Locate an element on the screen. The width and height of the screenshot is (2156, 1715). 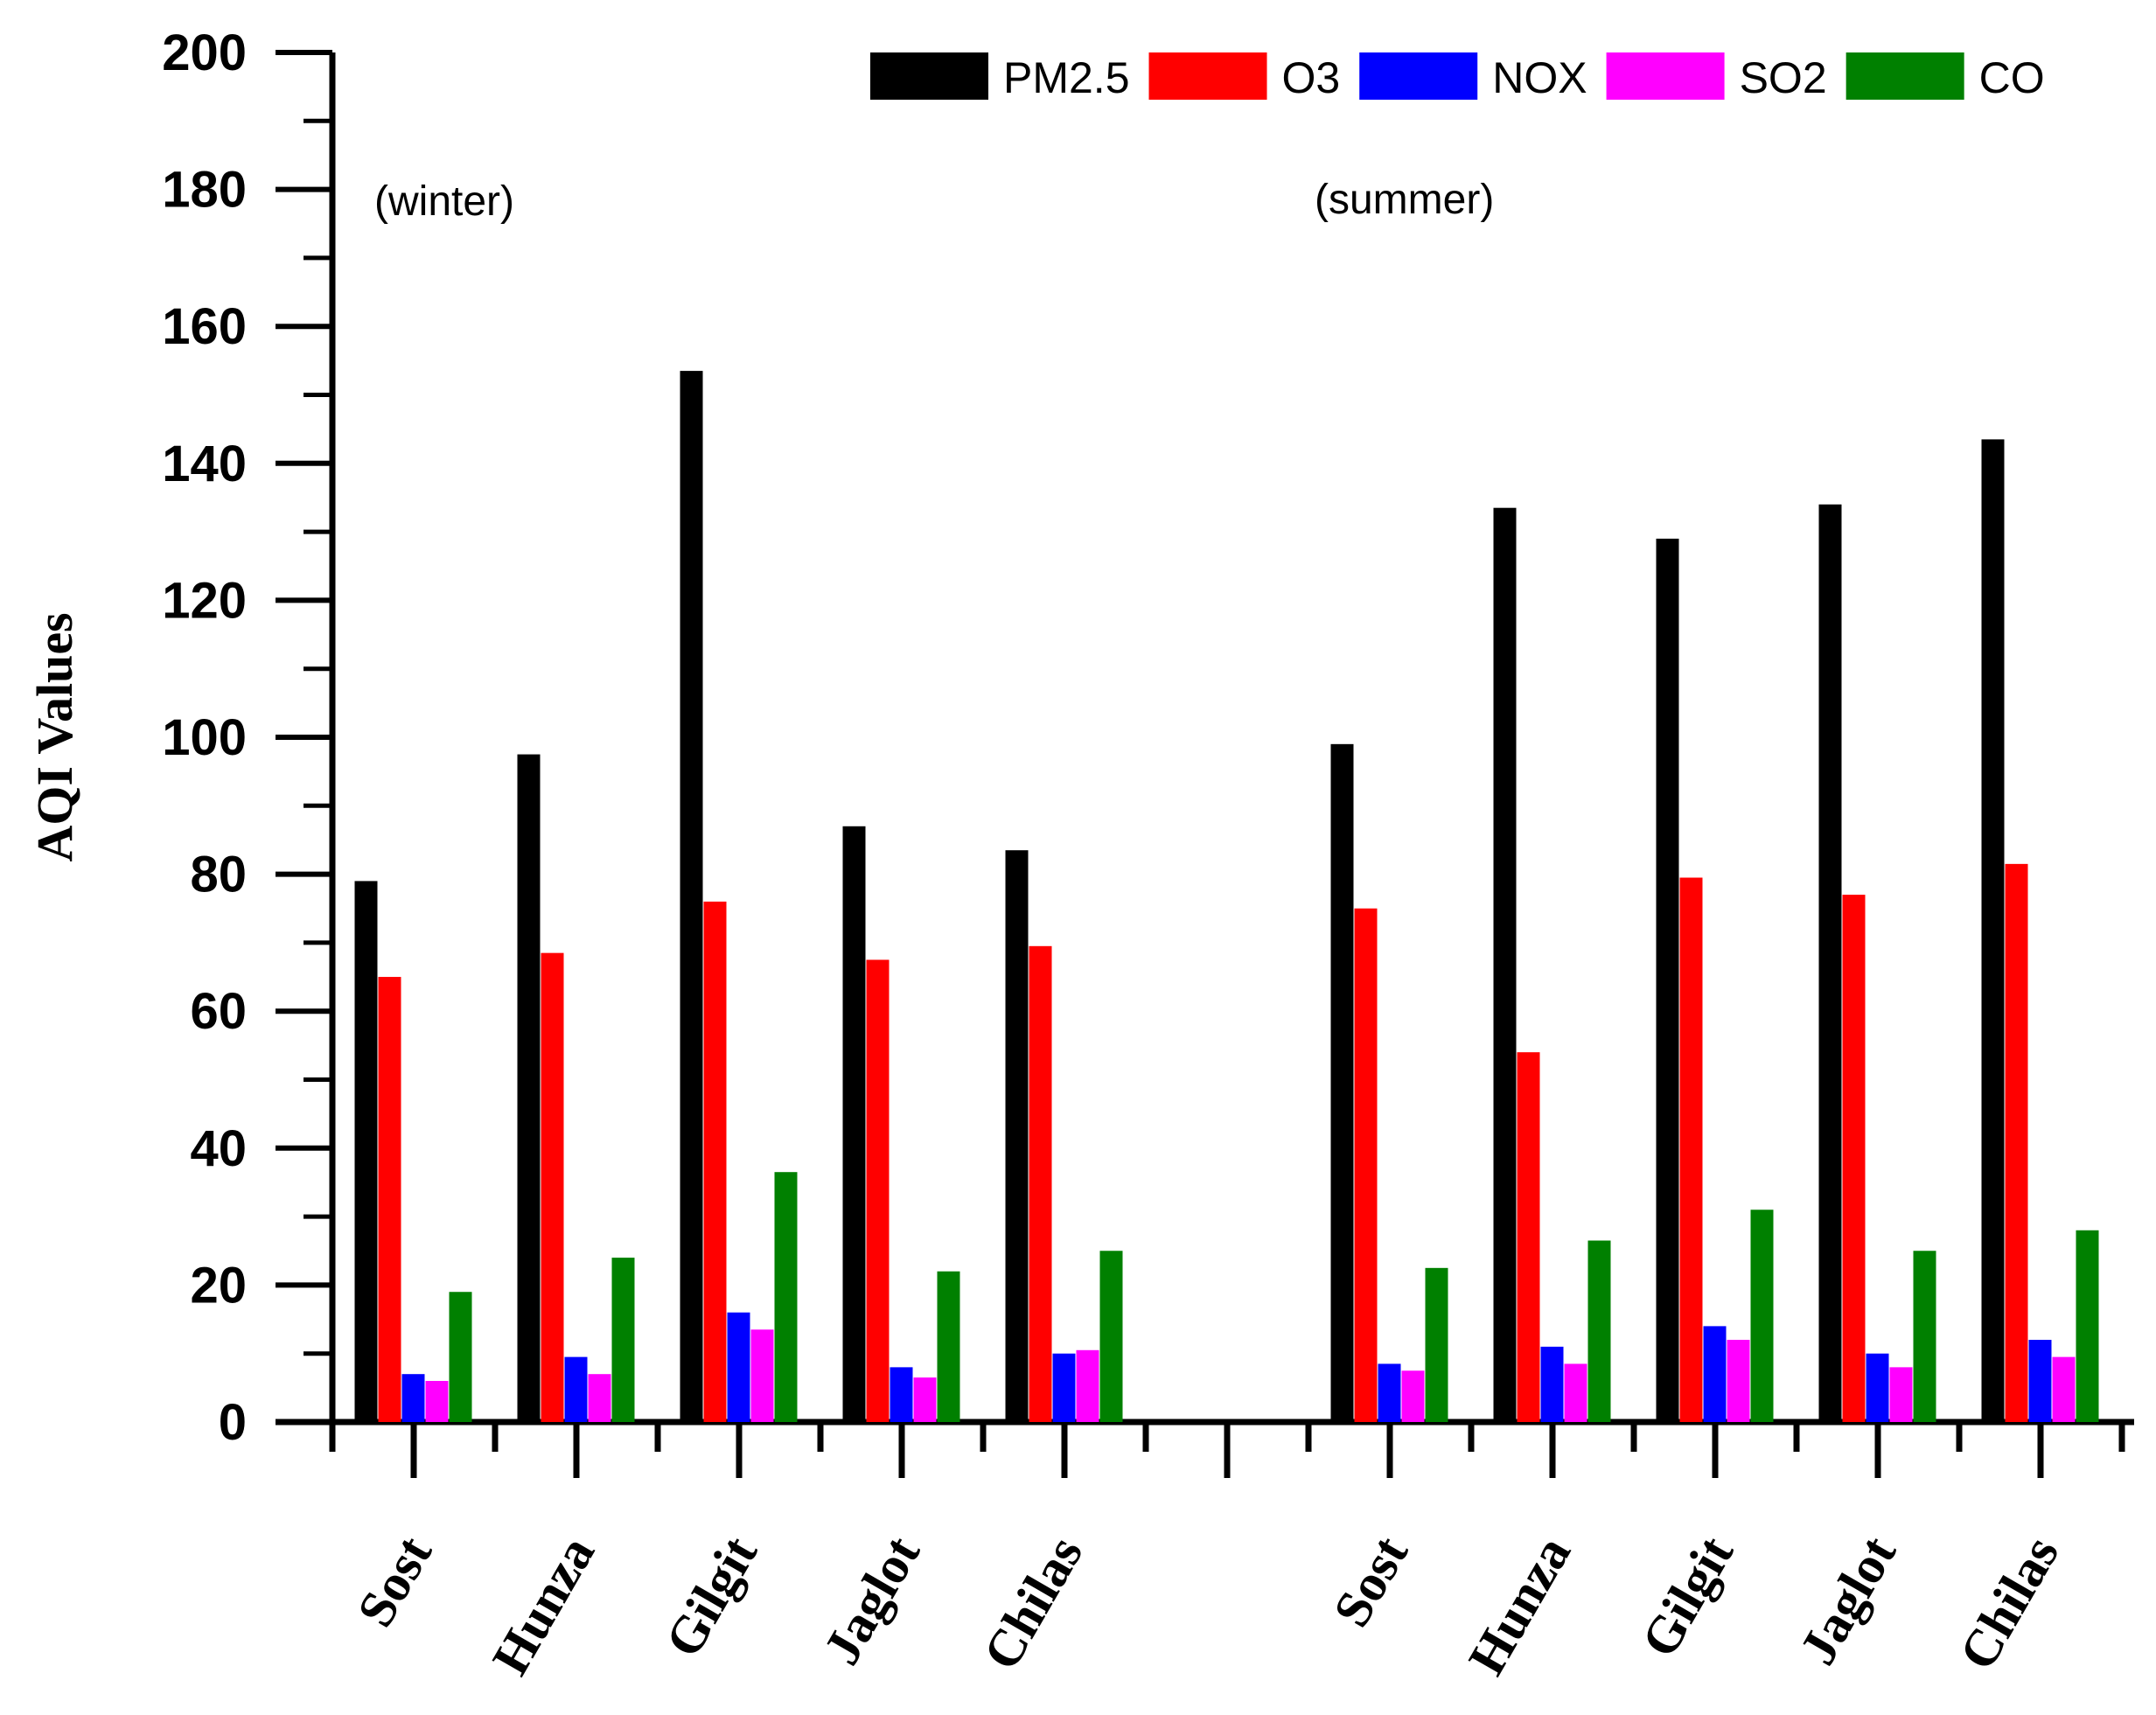
y-tick-label: 200 is located at coordinates (204, 52).